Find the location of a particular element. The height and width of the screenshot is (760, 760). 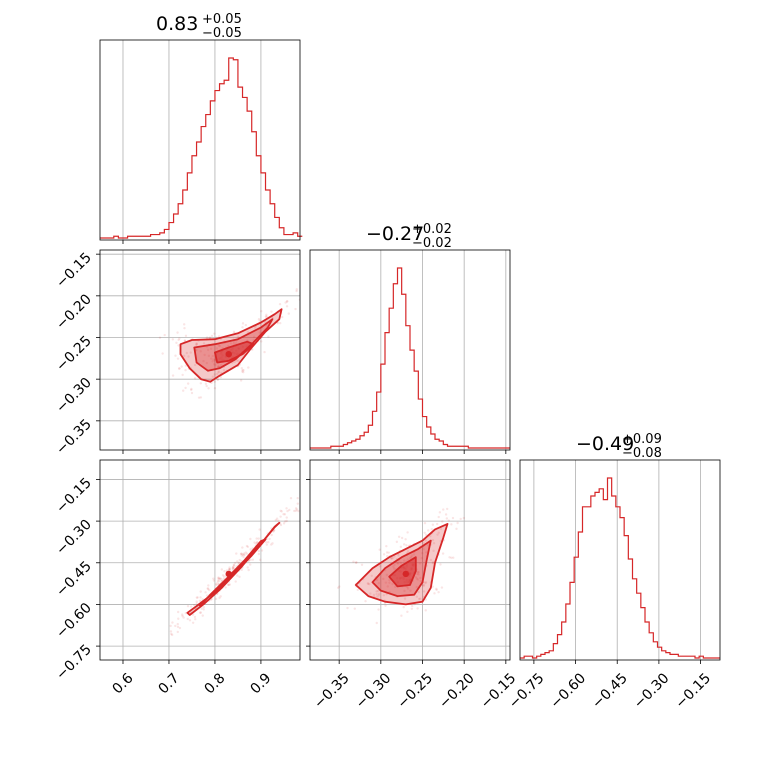

y-tick-label-2-3: −0.30 is located at coordinates (74, 538).